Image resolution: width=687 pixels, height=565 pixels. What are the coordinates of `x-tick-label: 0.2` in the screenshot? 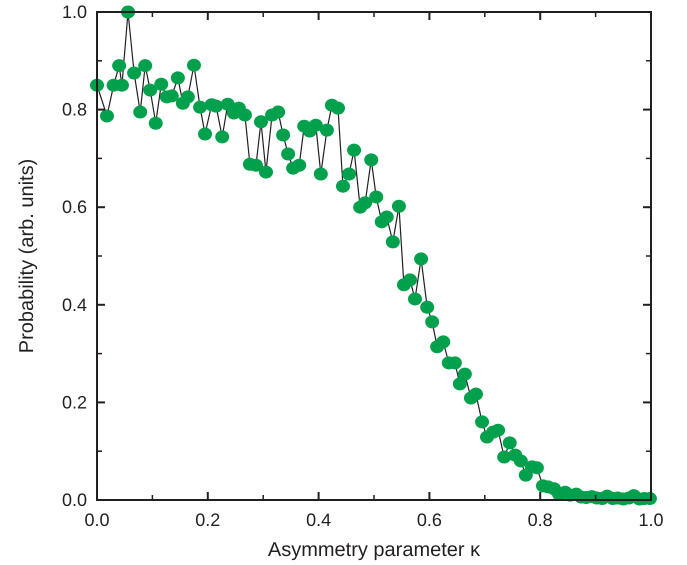 It's located at (207, 520).